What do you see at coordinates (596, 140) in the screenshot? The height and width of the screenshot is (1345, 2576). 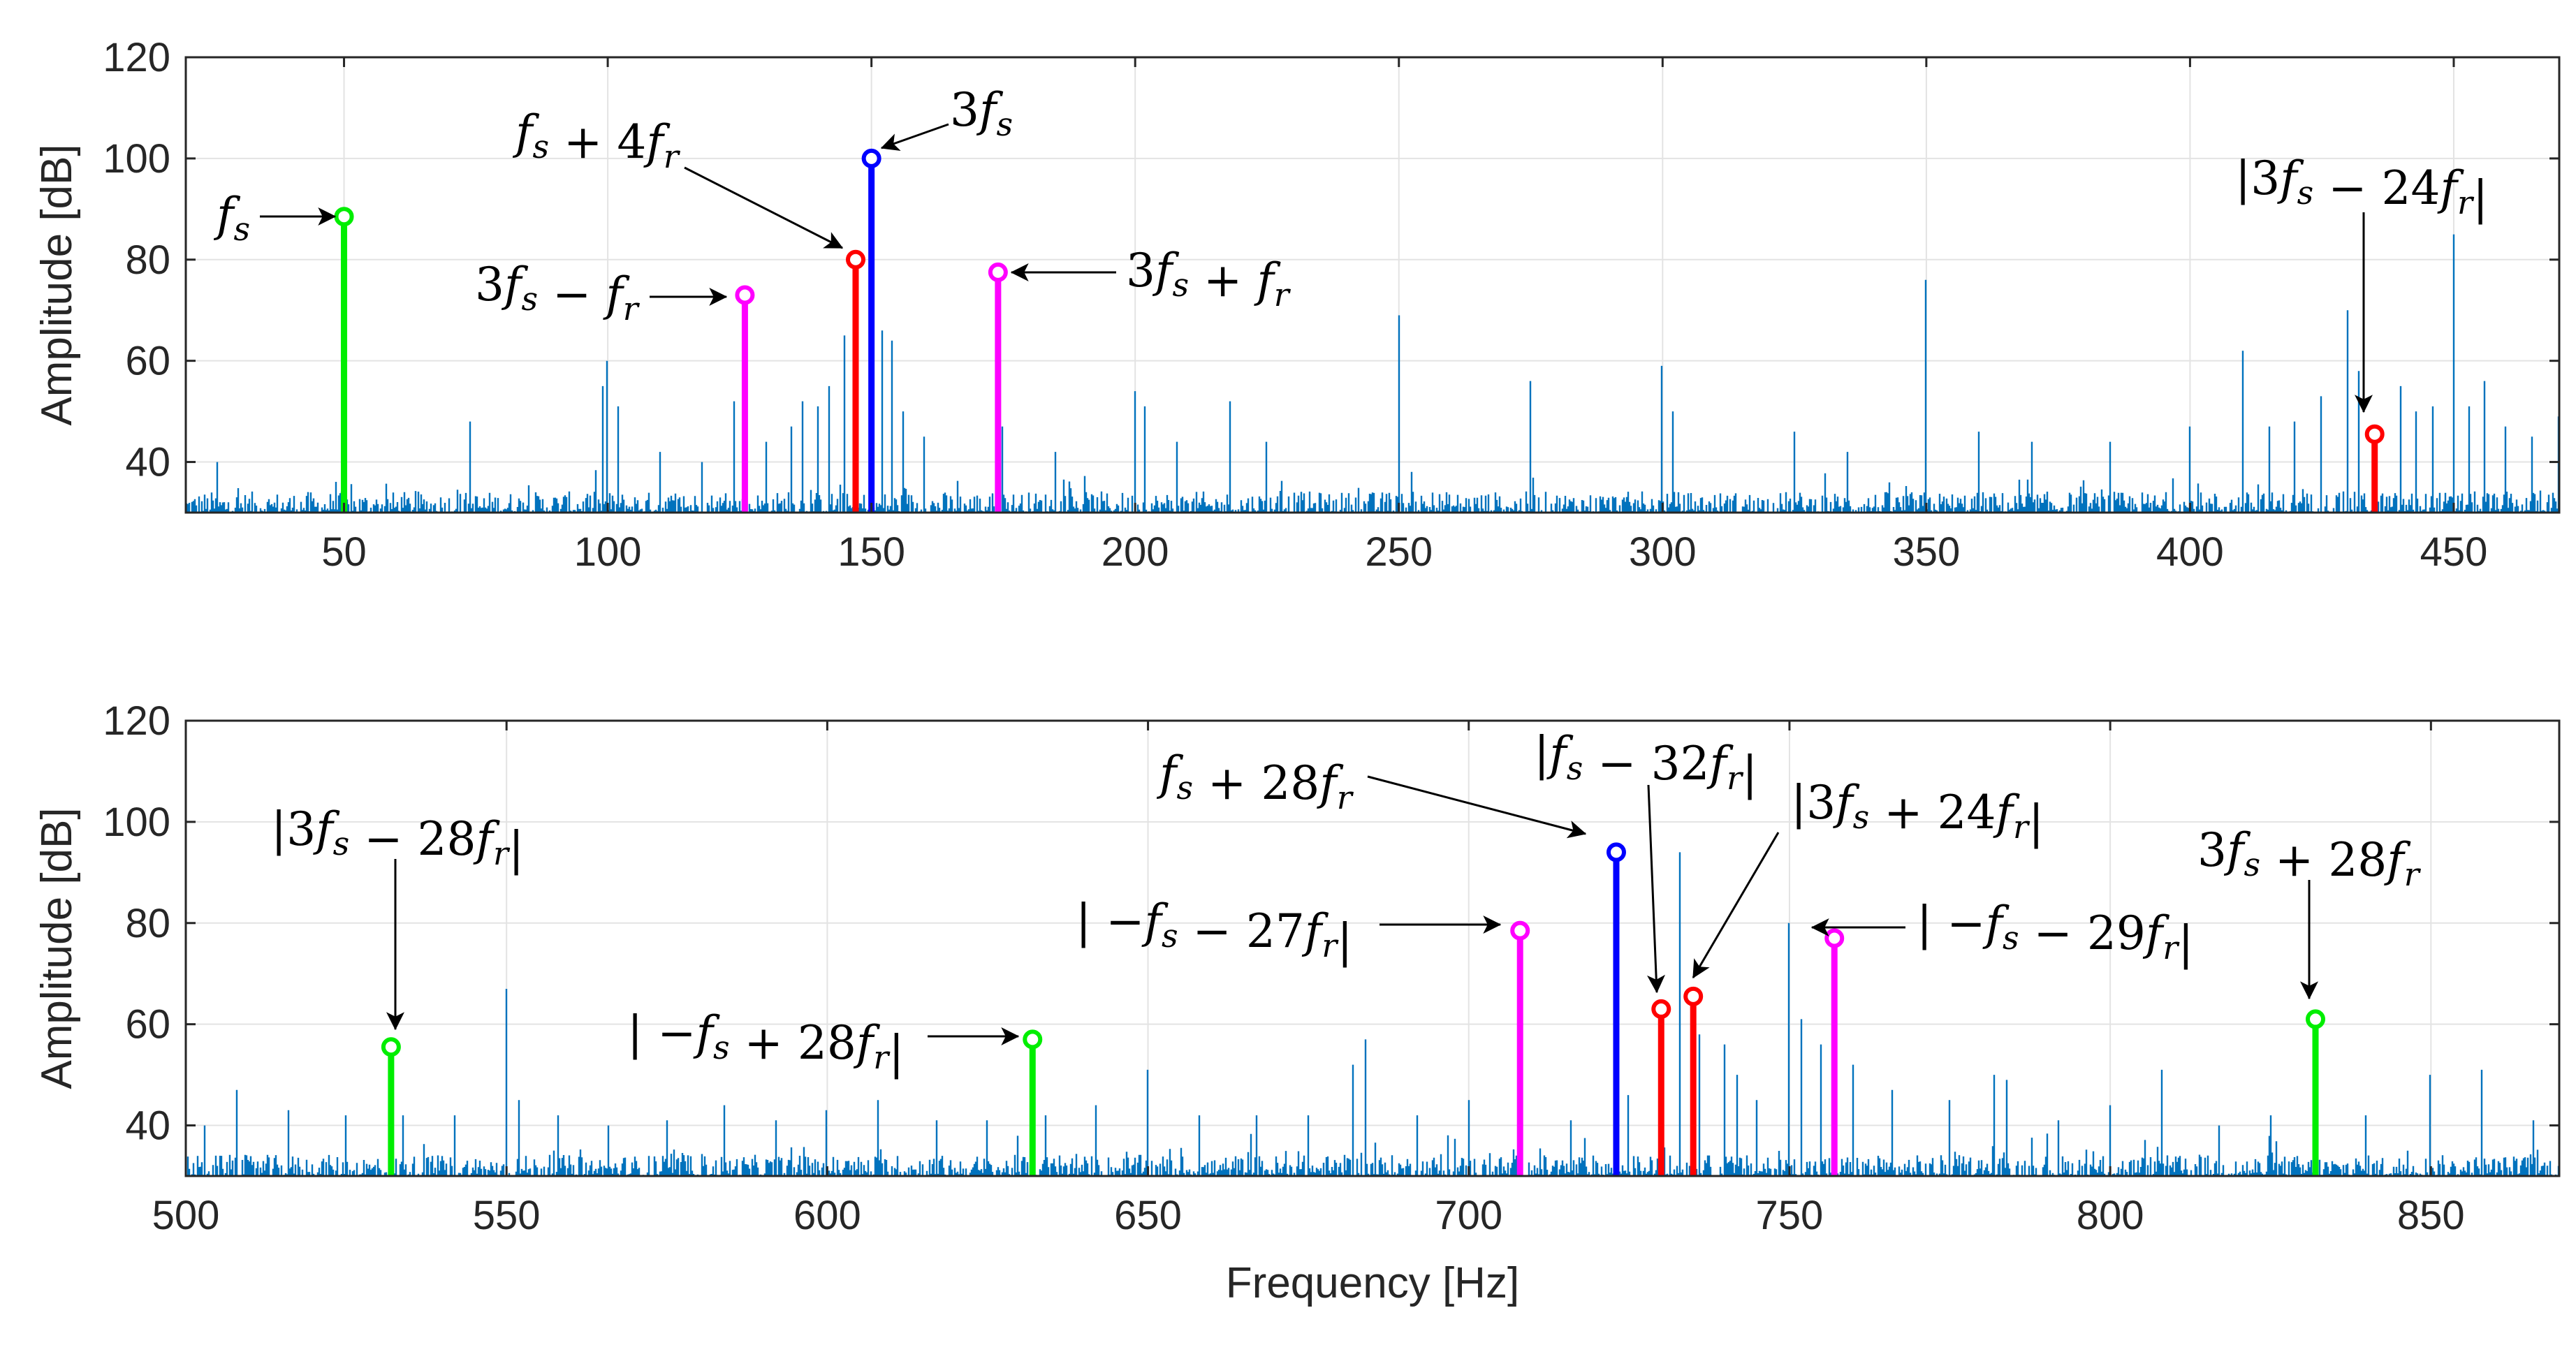 I see `top-annotation-label-2: fs + 4fr` at bounding box center [596, 140].